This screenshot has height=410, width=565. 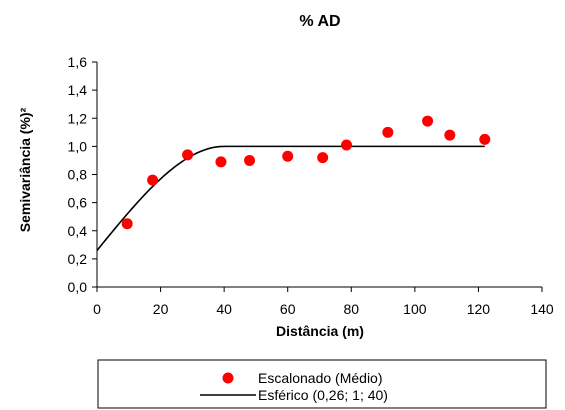 What do you see at coordinates (479, 309) in the screenshot?
I see `x-tick-label: 120` at bounding box center [479, 309].